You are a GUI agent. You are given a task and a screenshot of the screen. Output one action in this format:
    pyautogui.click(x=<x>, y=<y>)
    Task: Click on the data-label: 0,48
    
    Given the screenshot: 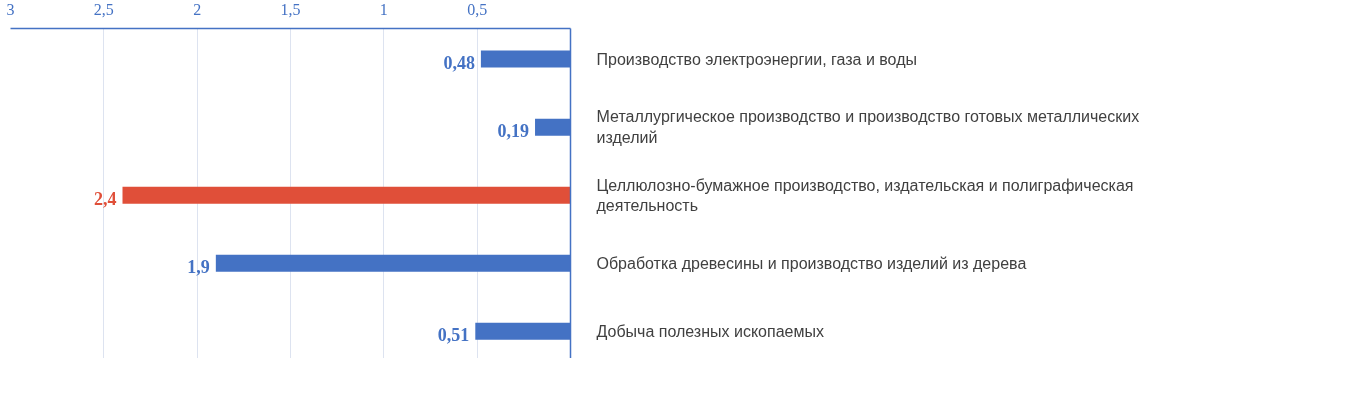 What is the action you would take?
    pyautogui.click(x=459, y=62)
    